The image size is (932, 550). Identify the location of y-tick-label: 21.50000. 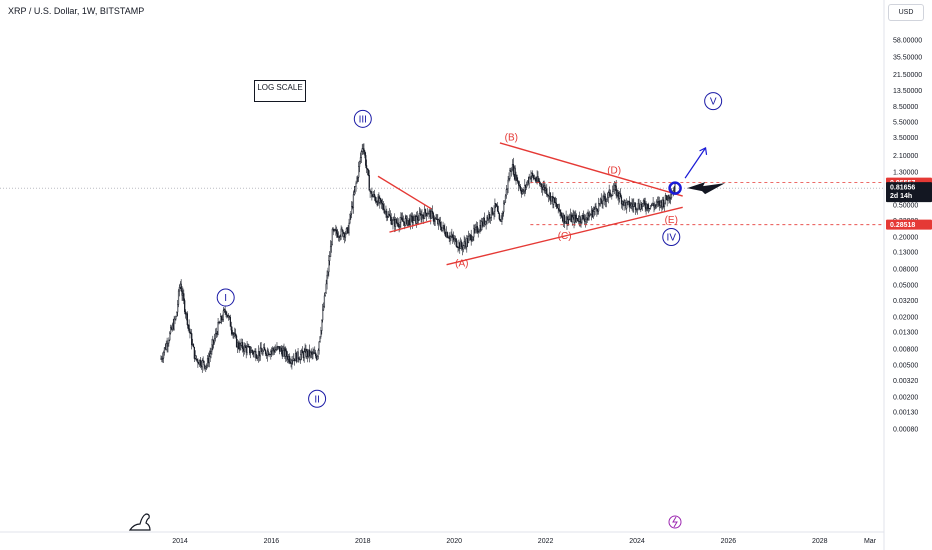
(907, 75).